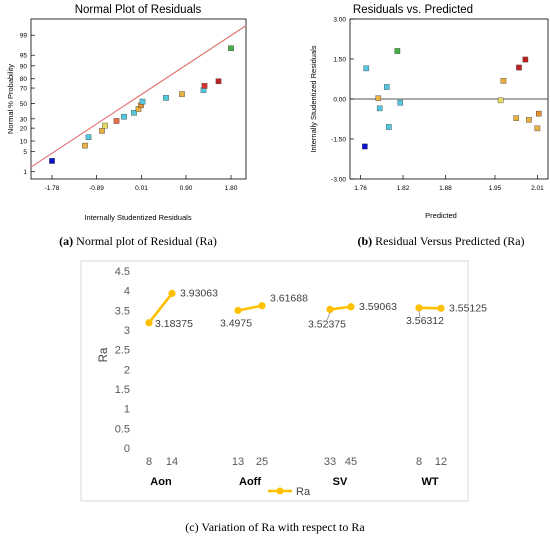  What do you see at coordinates (280, 491) in the screenshot?
I see `ra-legend-marker` at bounding box center [280, 491].